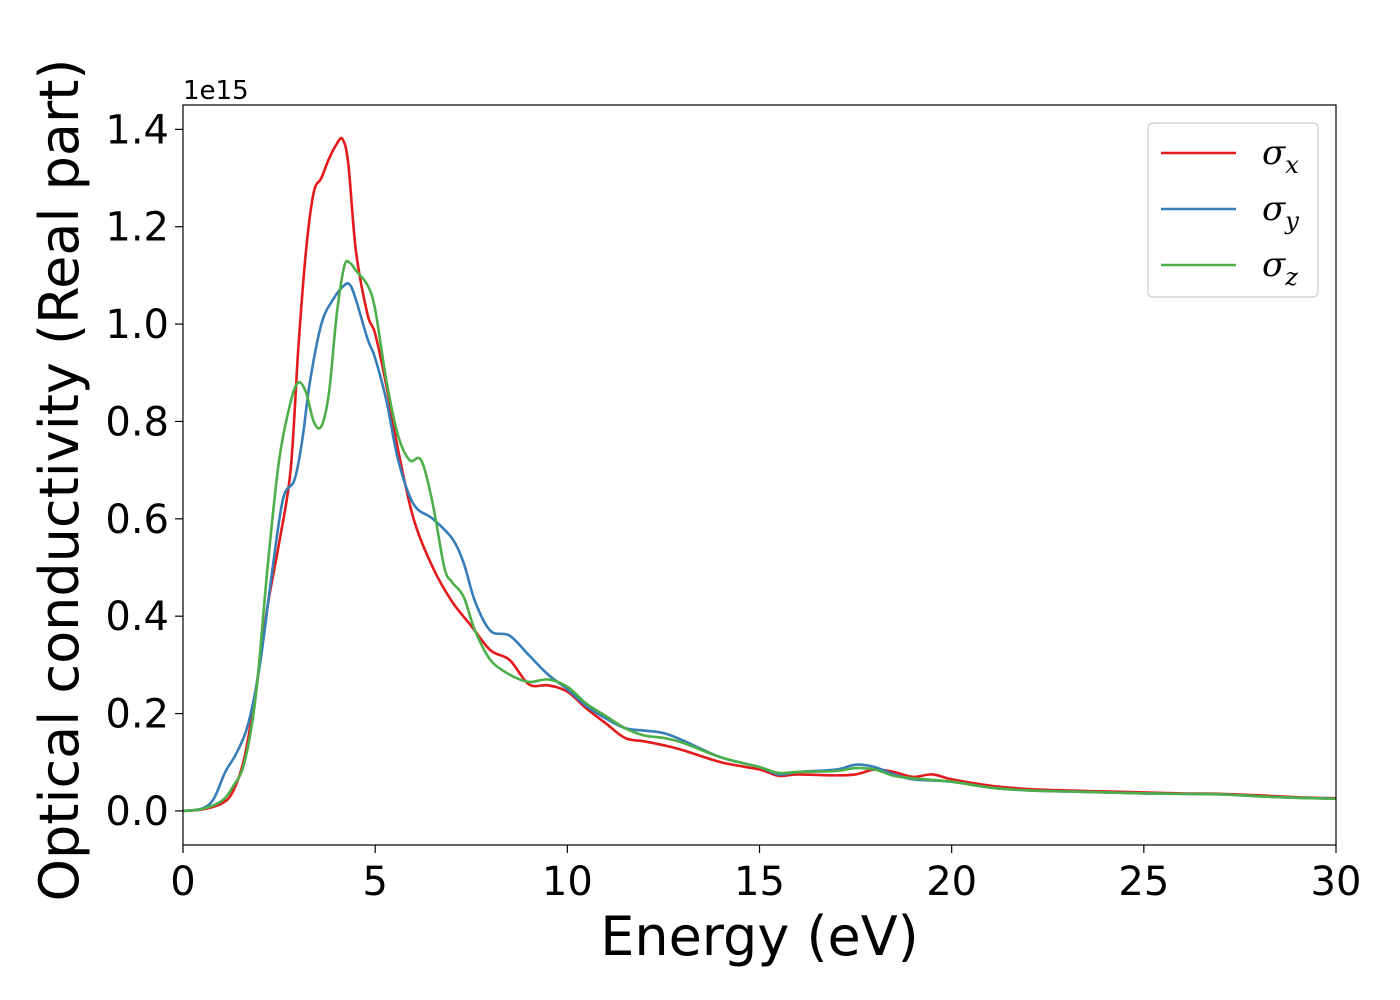  Describe the element at coordinates (137, 617) in the screenshot. I see `y-tick-label: 0.4` at that location.